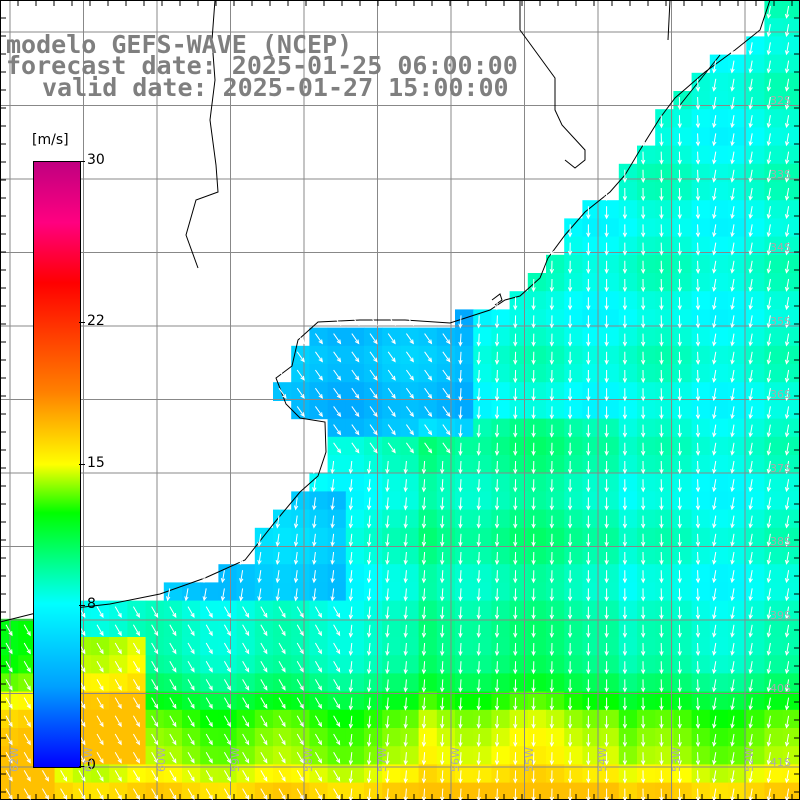 This screenshot has height=800, width=800. I want to click on colorbar-tick-label: 15, so click(96, 462).